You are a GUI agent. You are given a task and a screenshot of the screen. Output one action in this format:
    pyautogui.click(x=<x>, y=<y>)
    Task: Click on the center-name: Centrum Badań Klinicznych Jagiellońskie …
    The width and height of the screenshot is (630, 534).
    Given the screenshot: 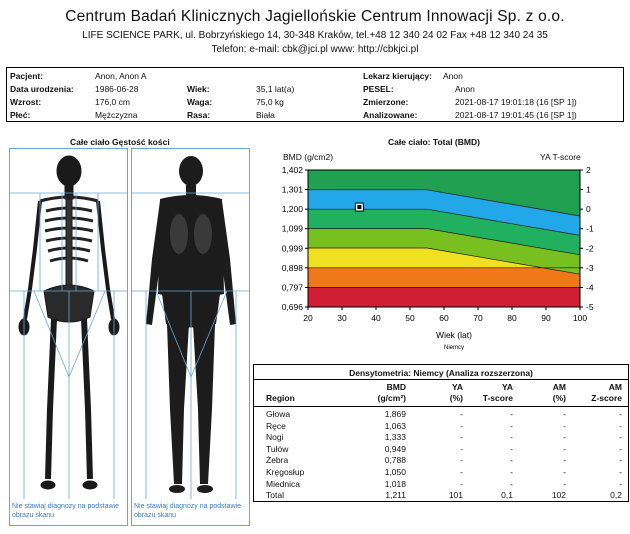 What is the action you would take?
    pyautogui.click(x=315, y=16)
    